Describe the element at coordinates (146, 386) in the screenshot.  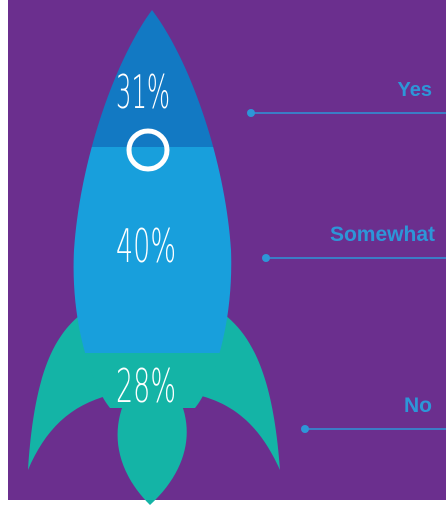
I see `value-label-no: 28%` at that location.